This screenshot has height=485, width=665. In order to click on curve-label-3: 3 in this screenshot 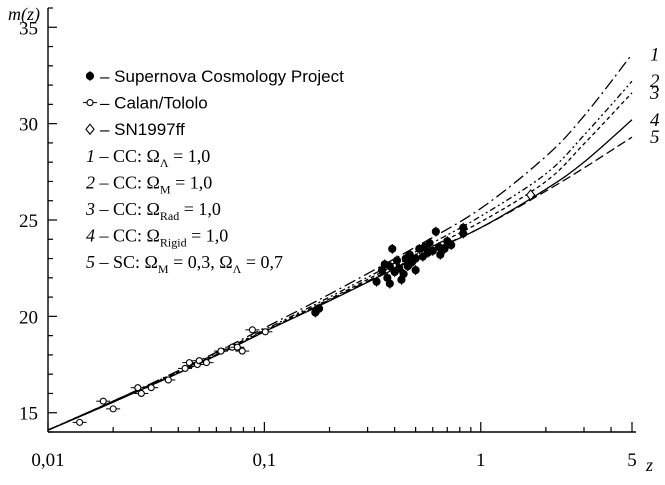, I will do `click(654, 93)`.